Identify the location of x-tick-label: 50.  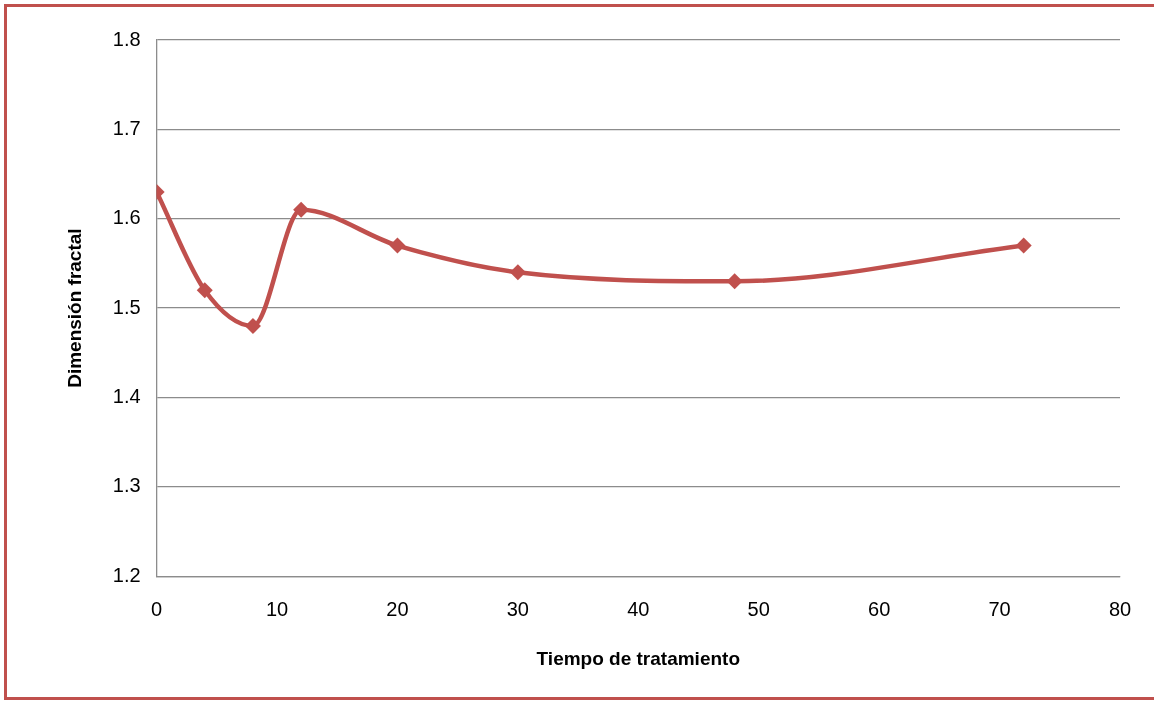
(758, 608).